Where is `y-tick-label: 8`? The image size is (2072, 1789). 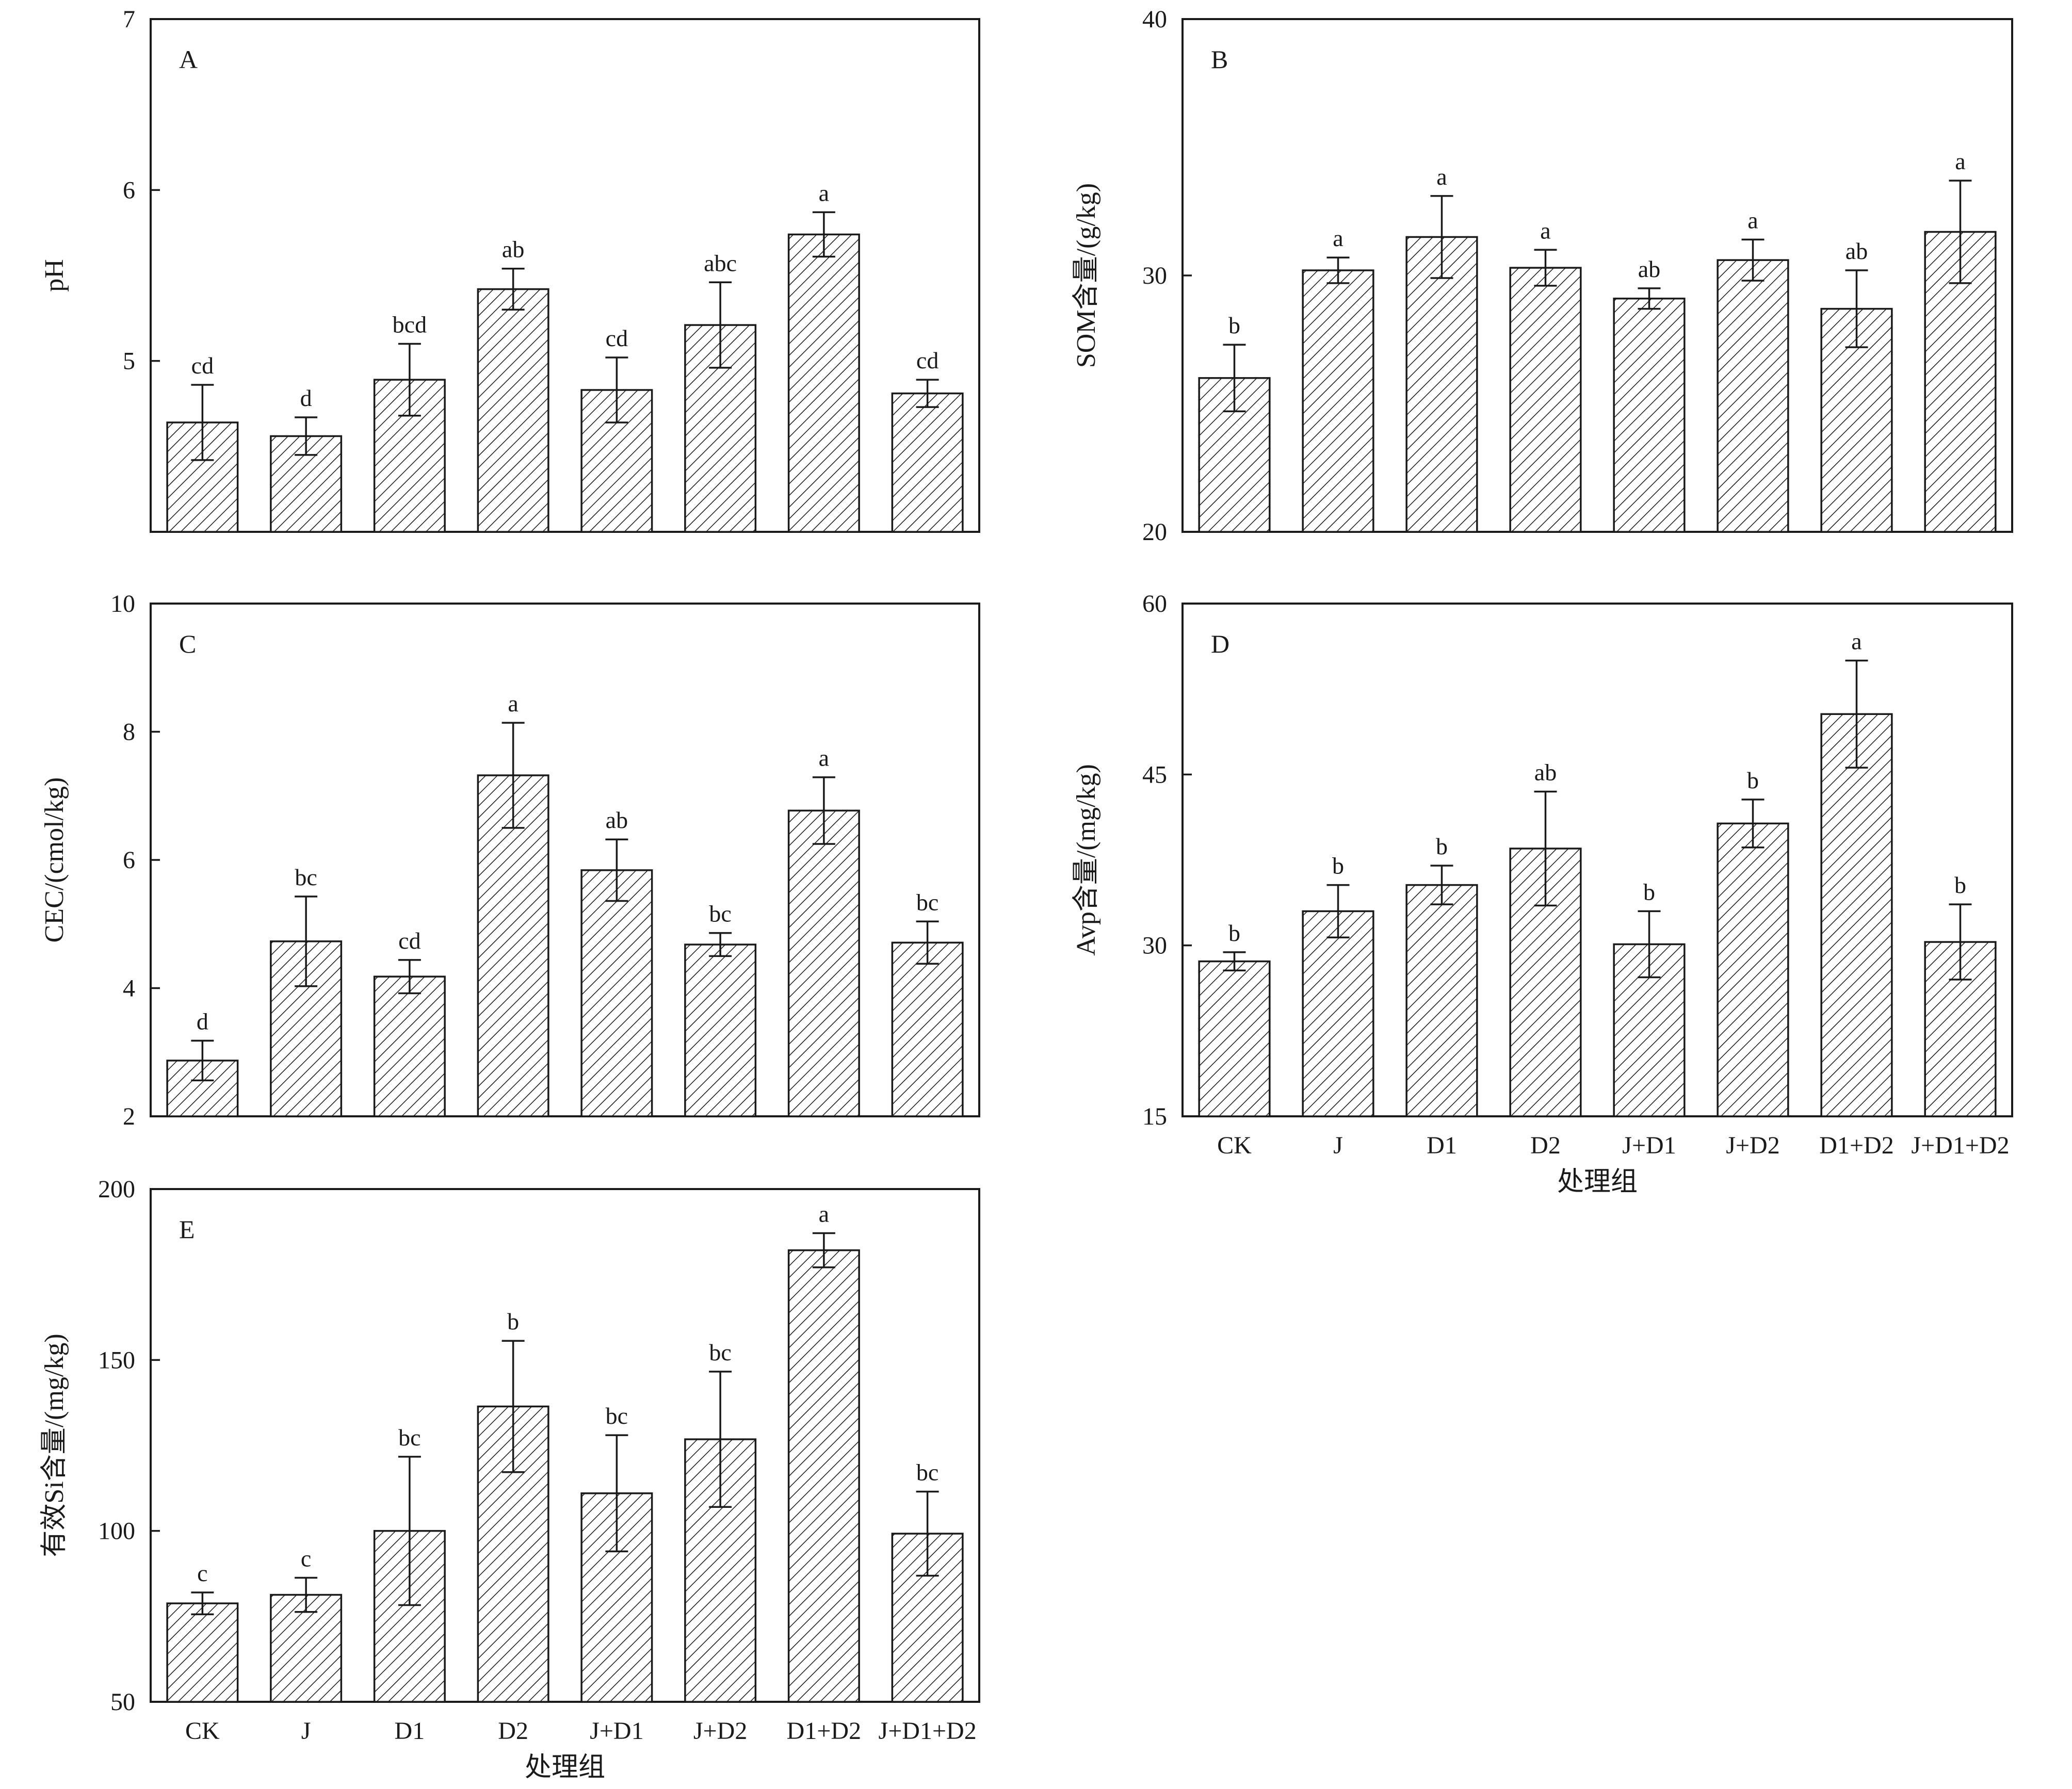 y-tick-label: 8 is located at coordinates (129, 732).